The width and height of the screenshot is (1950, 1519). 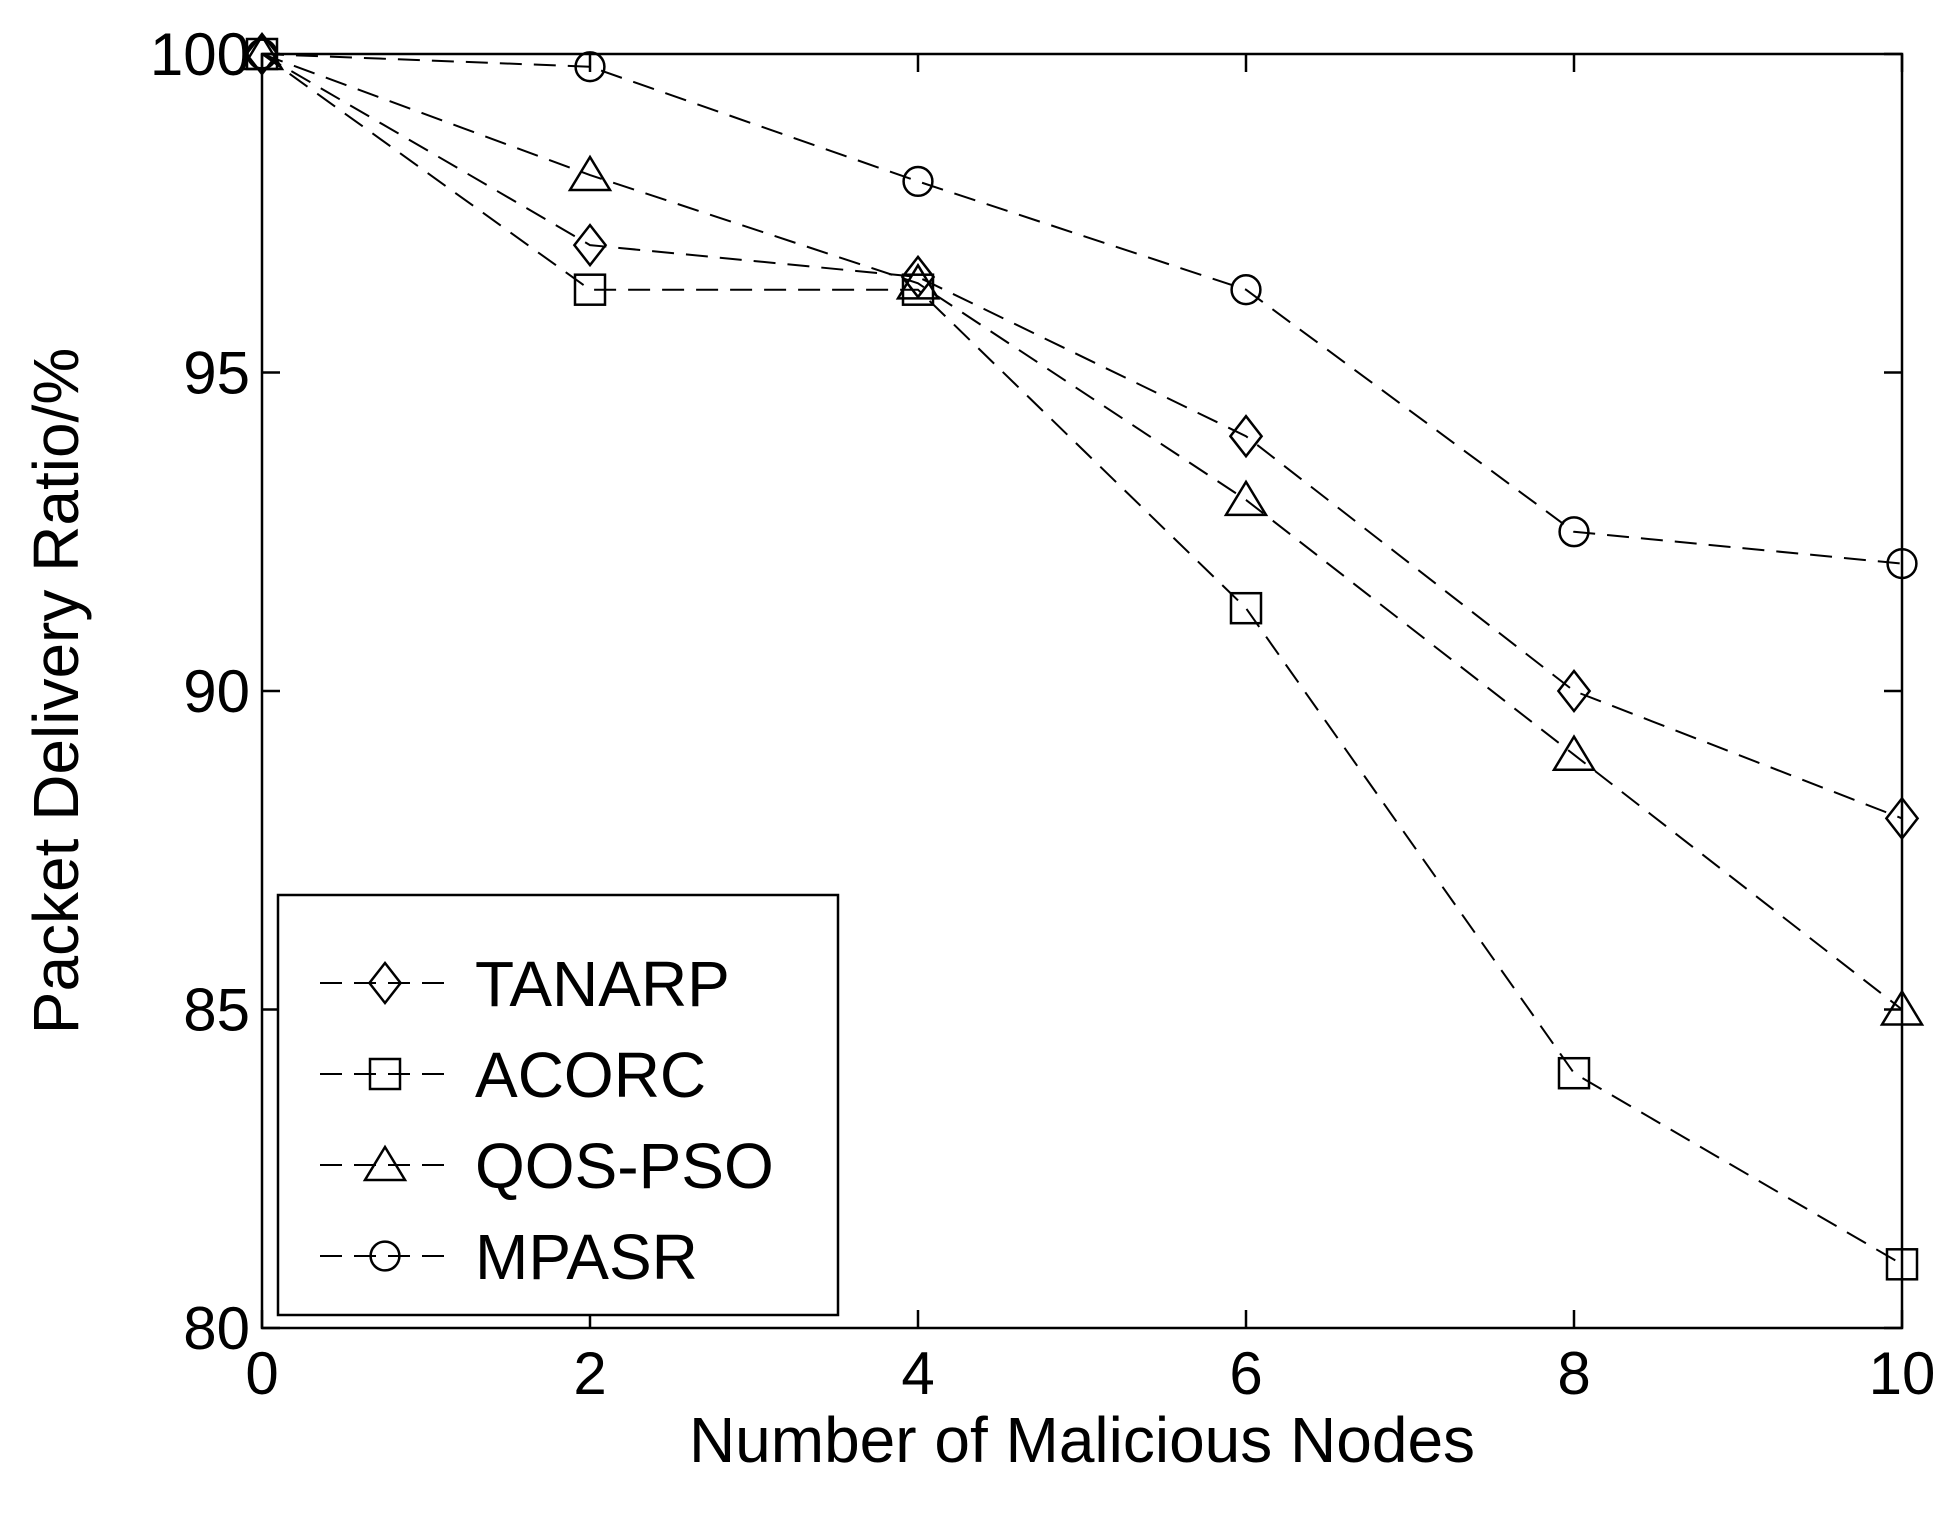 What do you see at coordinates (624, 1166) in the screenshot?
I see `legend-label: QOS-PSO` at bounding box center [624, 1166].